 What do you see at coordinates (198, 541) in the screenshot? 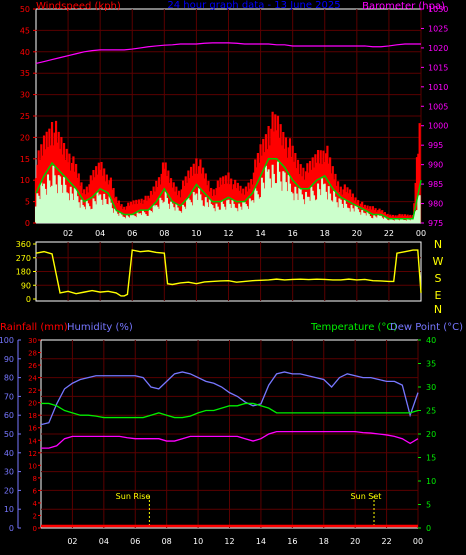
I see `climate-x-tick-label: 10` at bounding box center [198, 541].